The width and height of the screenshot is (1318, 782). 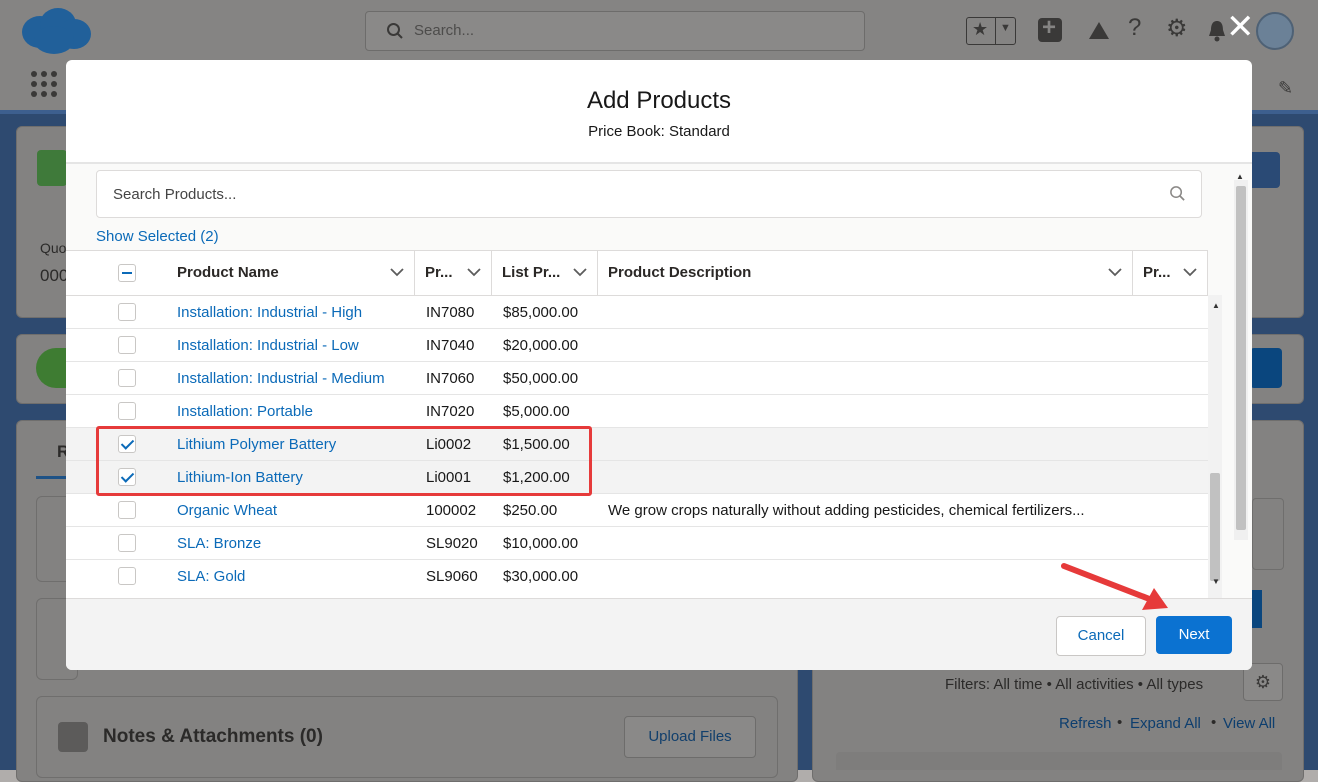 I want to click on list-price: $250.00, so click(x=530, y=510).